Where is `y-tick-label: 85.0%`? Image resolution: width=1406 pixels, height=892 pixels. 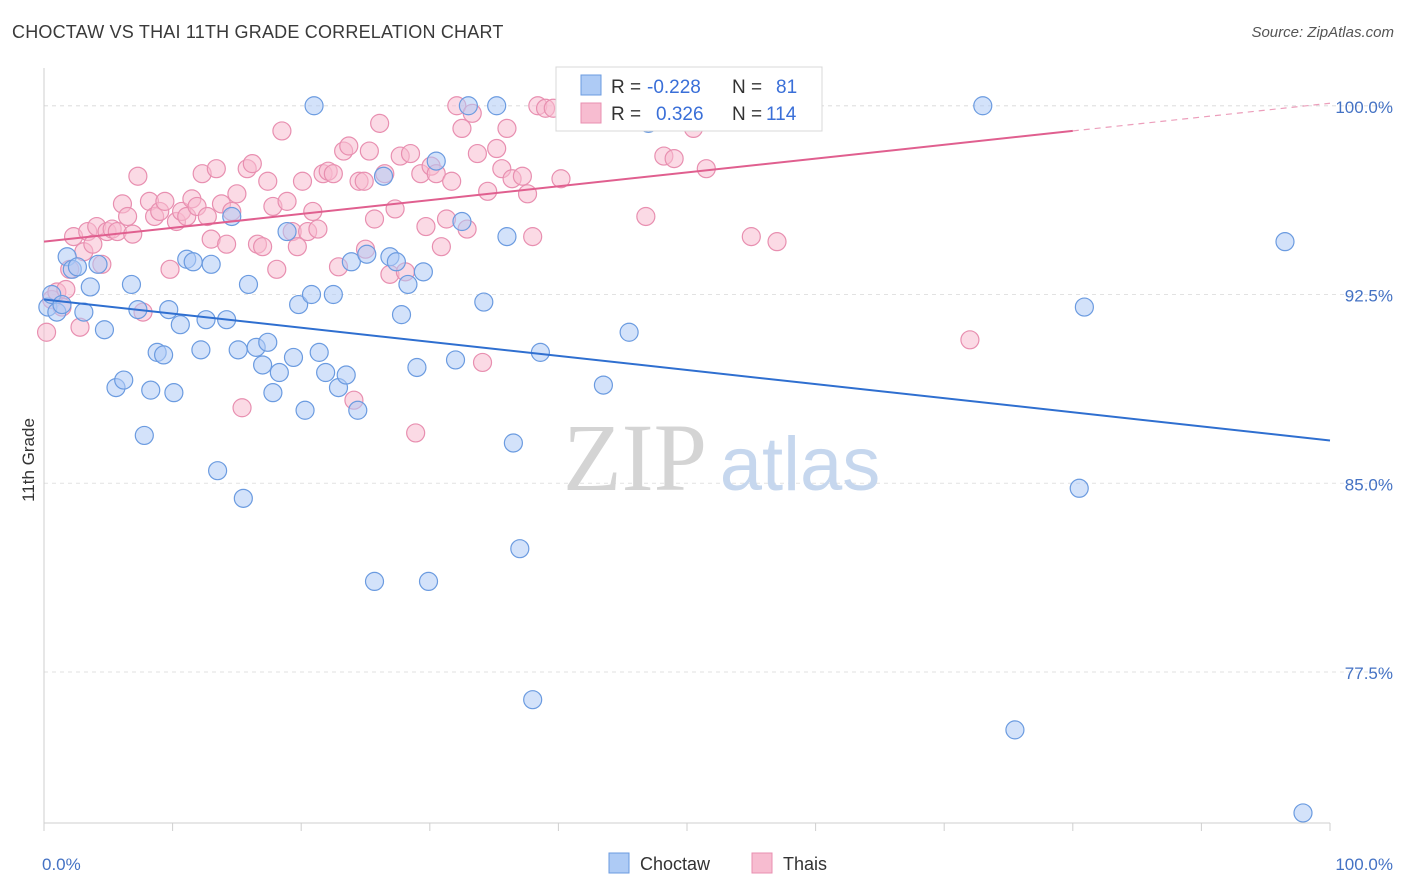
y-tick-label: 85.0% is located at coordinates (1369, 484).